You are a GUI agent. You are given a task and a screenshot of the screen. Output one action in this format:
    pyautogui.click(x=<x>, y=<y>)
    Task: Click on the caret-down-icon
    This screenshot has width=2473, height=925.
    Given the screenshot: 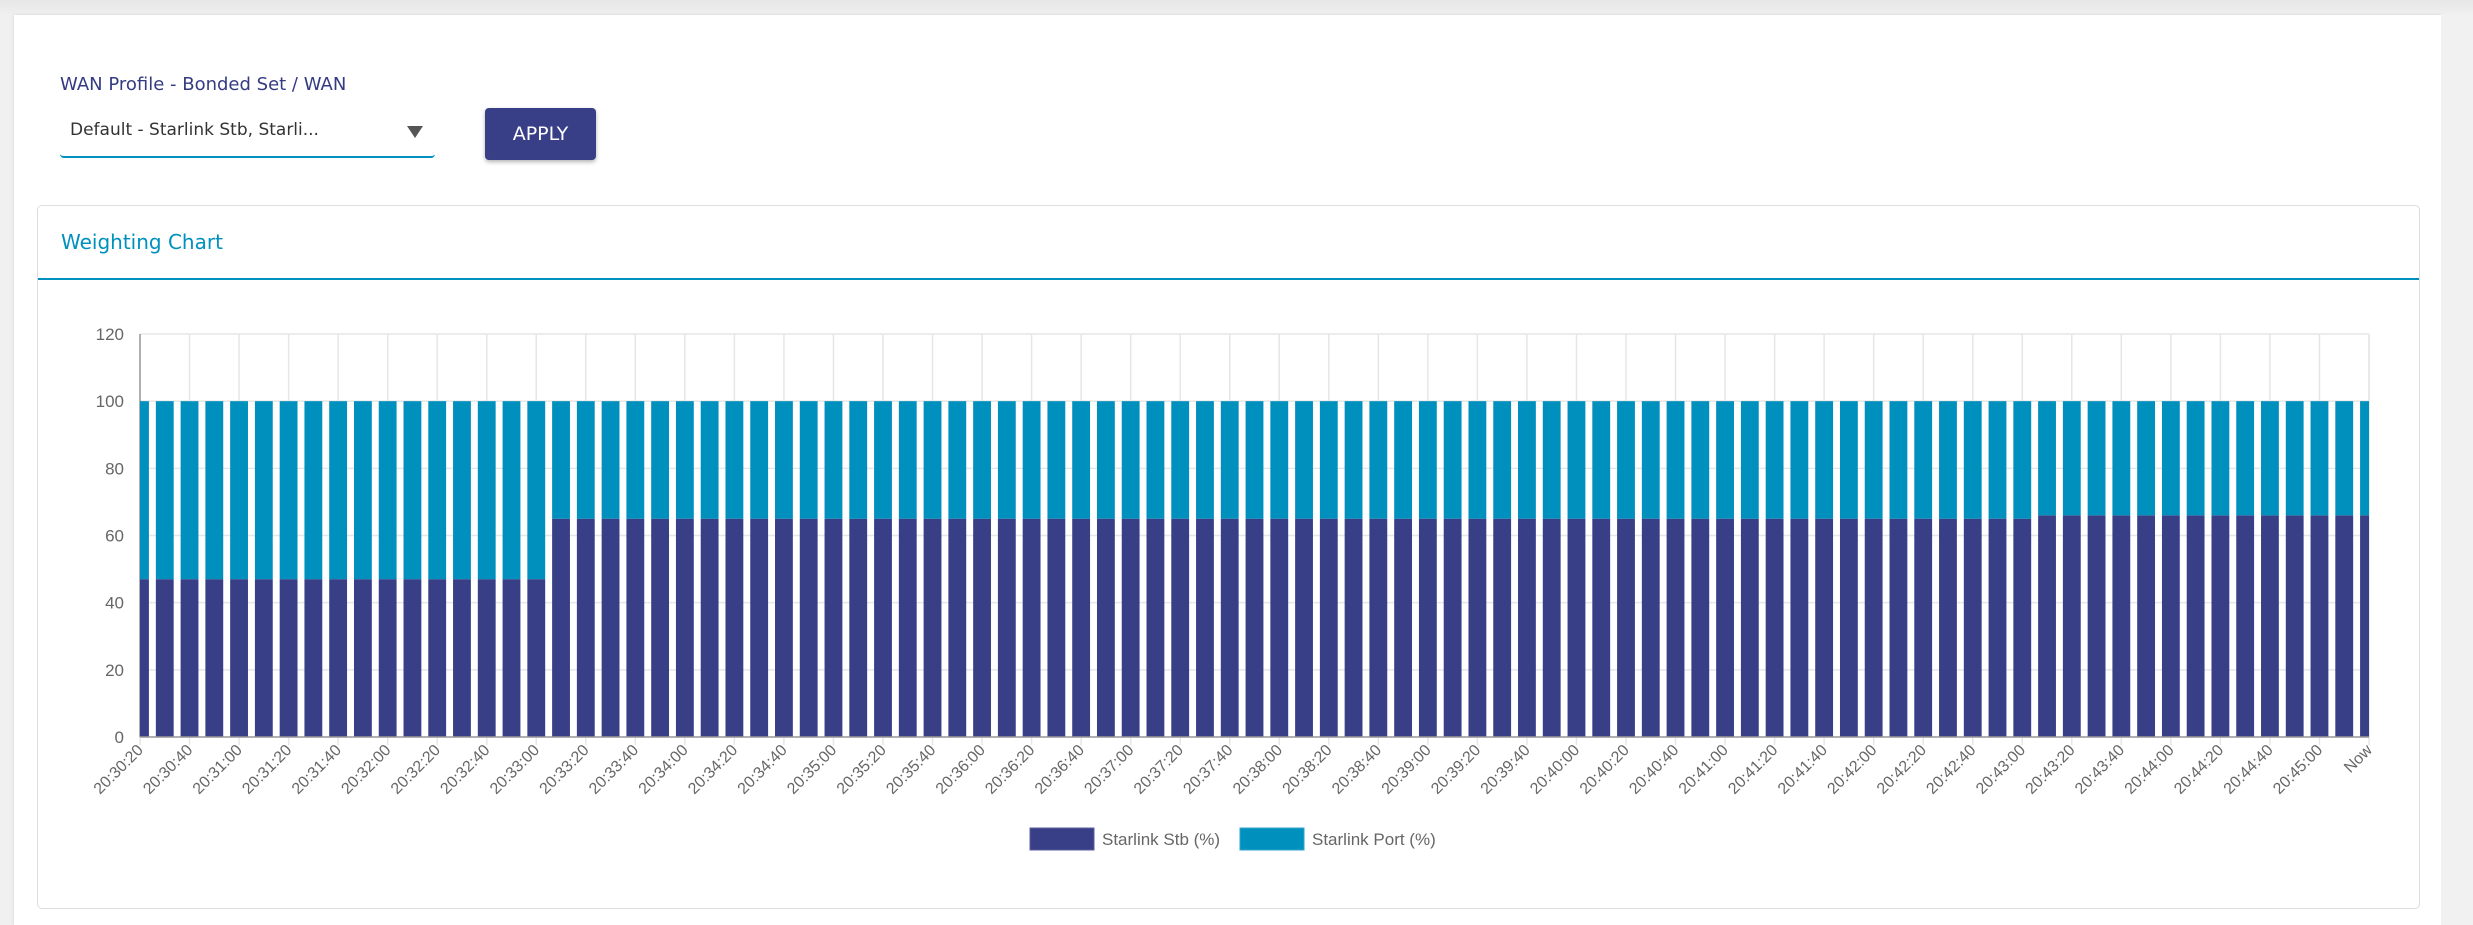 What is the action you would take?
    pyautogui.click(x=415, y=132)
    